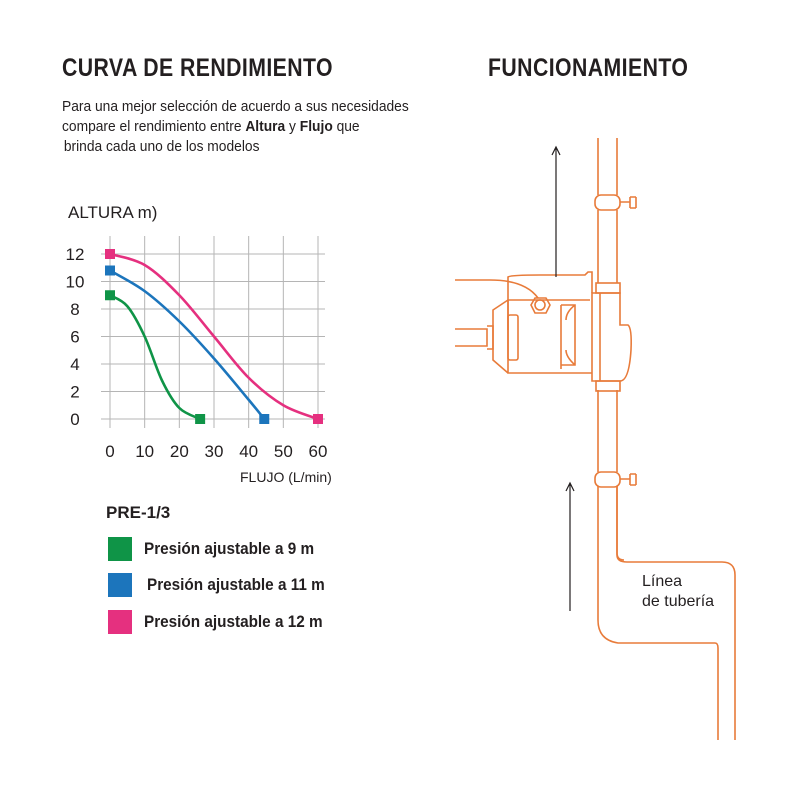  I want to click on intro-line: brinda cada uno de los modelos, so click(161, 146).